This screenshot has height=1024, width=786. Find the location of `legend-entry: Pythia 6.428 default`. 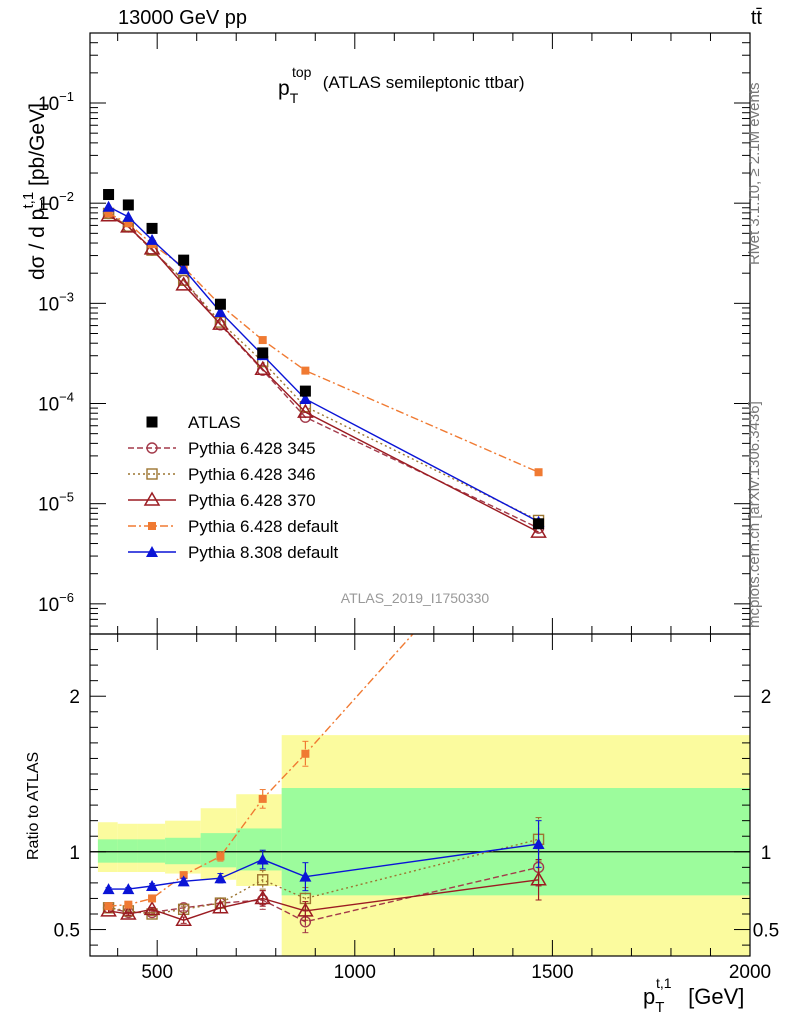

legend-entry: Pythia 6.428 default is located at coordinates (233, 526).